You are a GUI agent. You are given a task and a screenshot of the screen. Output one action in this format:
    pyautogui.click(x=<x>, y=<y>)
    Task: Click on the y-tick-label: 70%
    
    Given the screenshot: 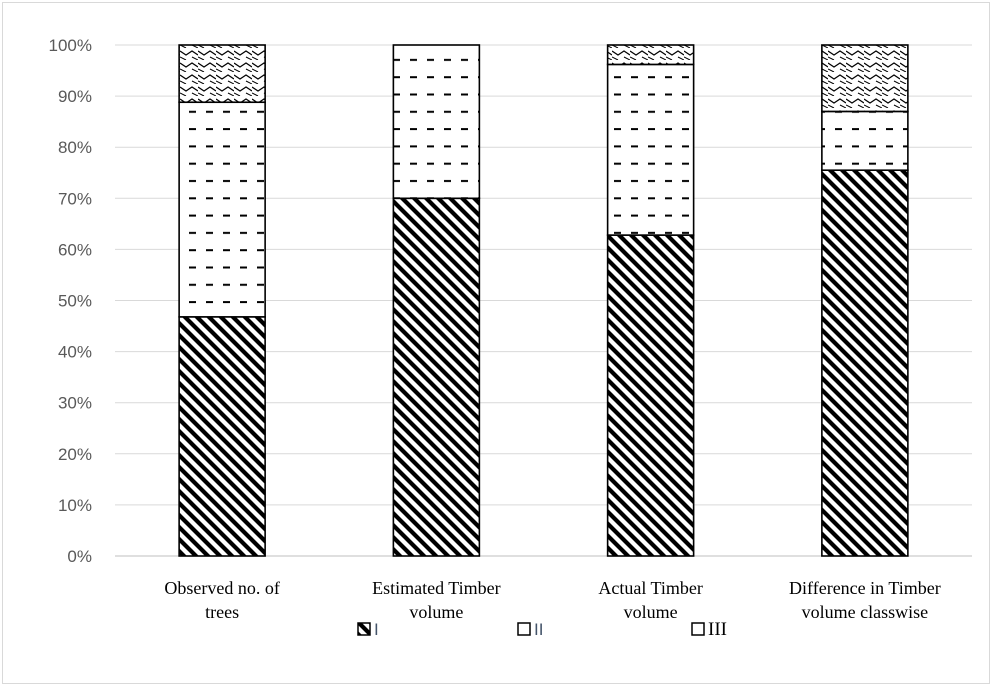 What is the action you would take?
    pyautogui.click(x=75, y=198)
    